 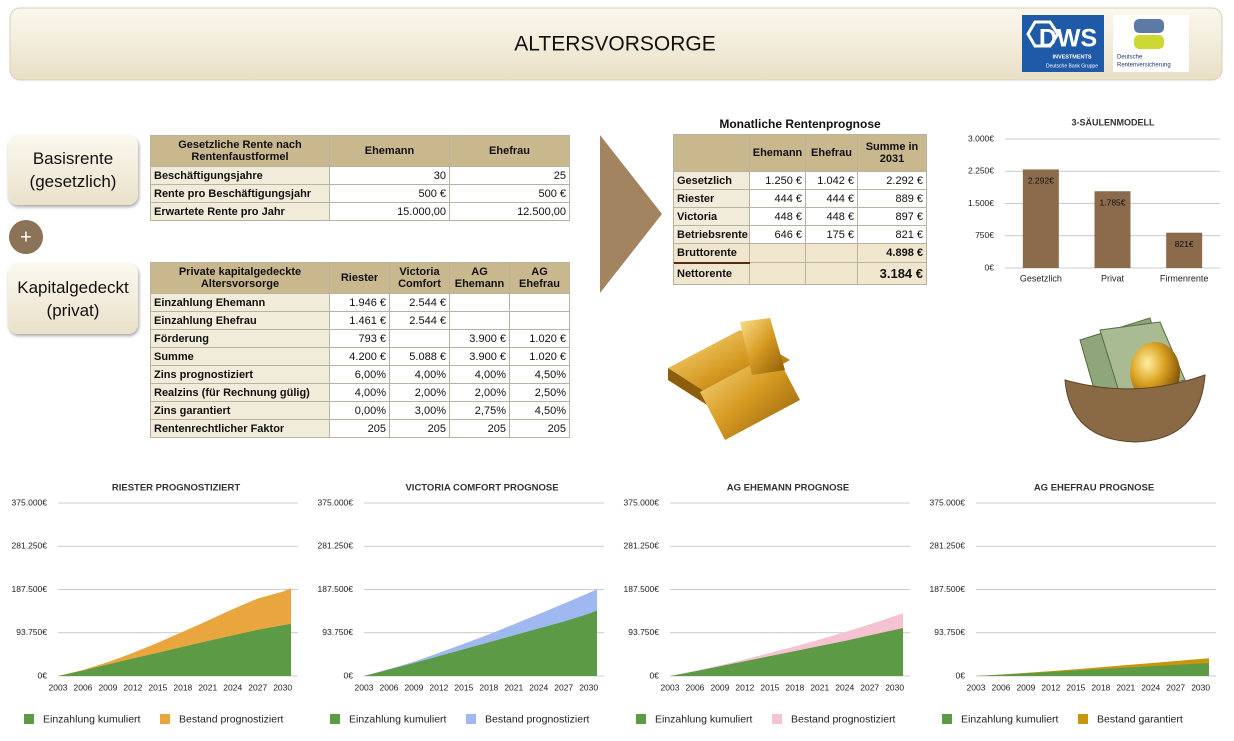 I want to click on table-cell: 2,00%, so click(x=480, y=393).